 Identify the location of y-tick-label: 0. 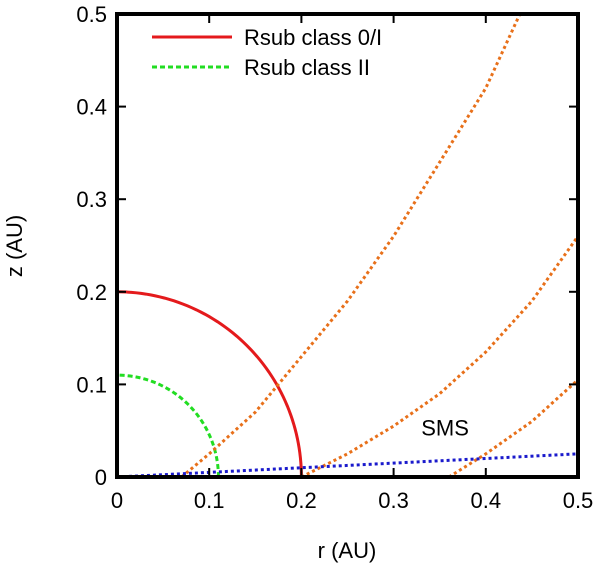
(101, 477).